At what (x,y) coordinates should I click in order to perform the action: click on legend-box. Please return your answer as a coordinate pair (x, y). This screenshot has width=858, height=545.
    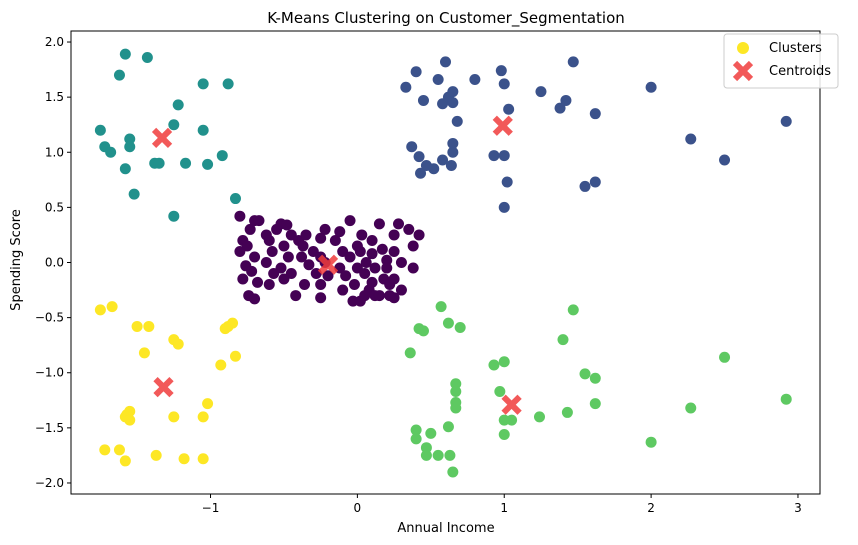
    Looking at the image, I should click on (781, 61).